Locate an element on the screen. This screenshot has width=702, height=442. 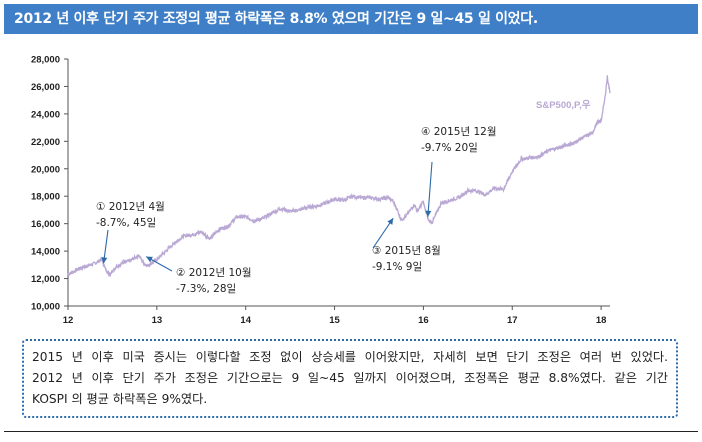
annotation-detail: -7.3%, 28일 is located at coordinates (206, 288).